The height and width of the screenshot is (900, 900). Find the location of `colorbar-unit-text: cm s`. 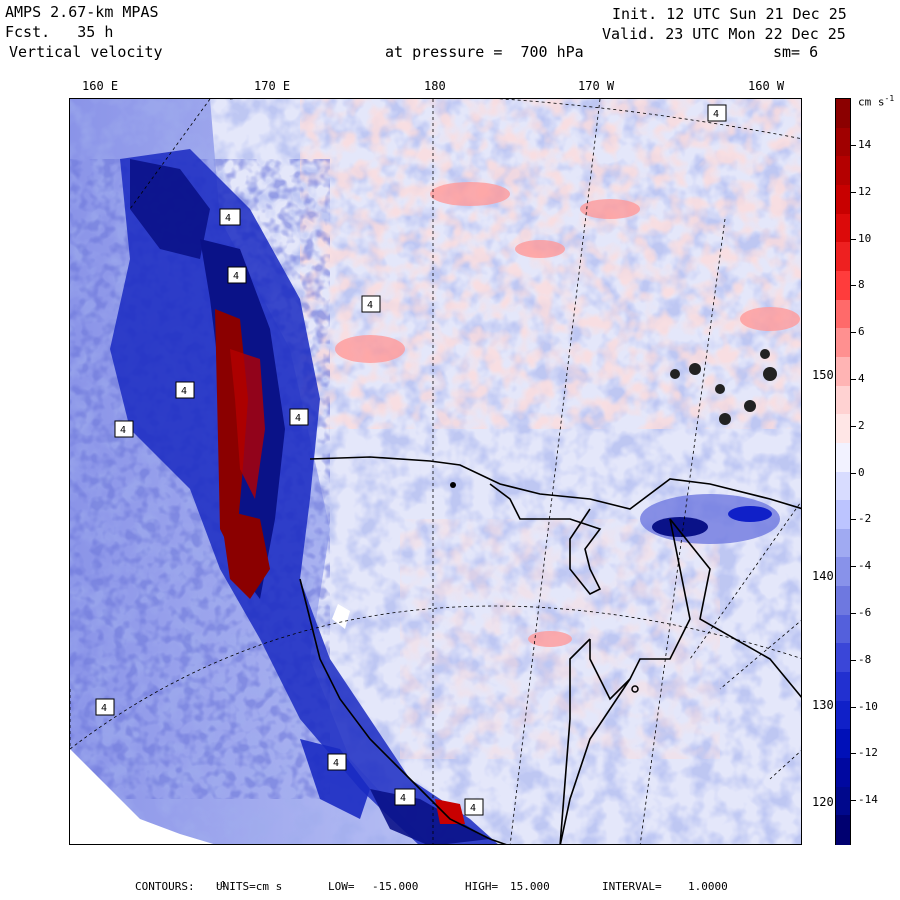

colorbar-unit-text: cm s is located at coordinates (871, 102).